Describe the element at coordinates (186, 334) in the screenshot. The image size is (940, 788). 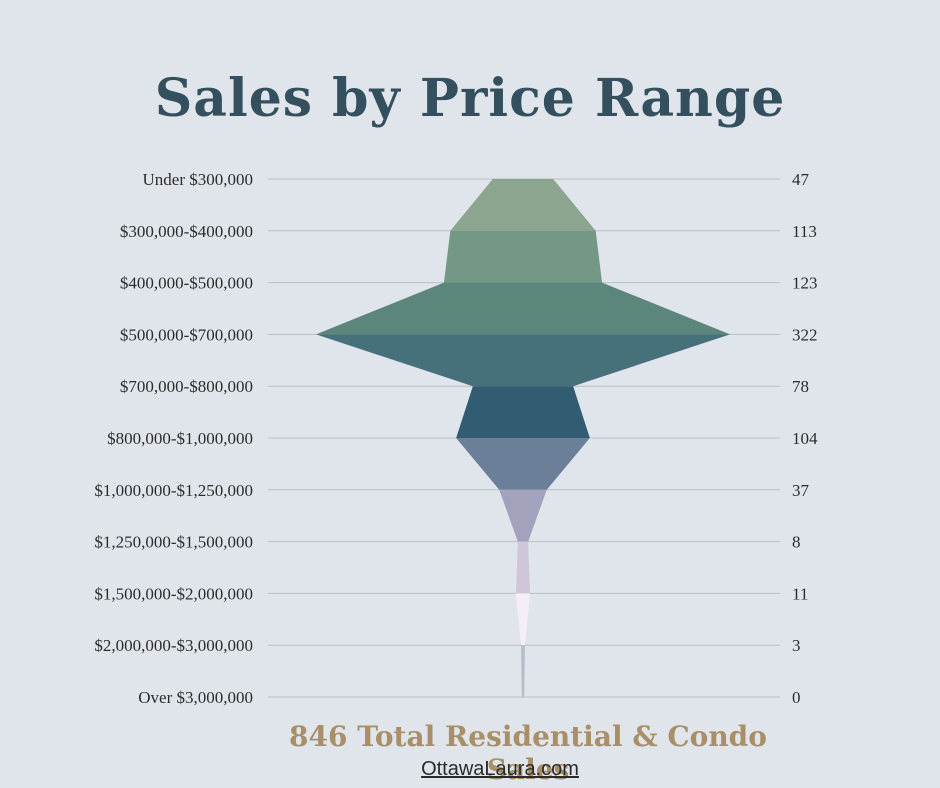
I see `category-label: $500,000-$700,000` at that location.